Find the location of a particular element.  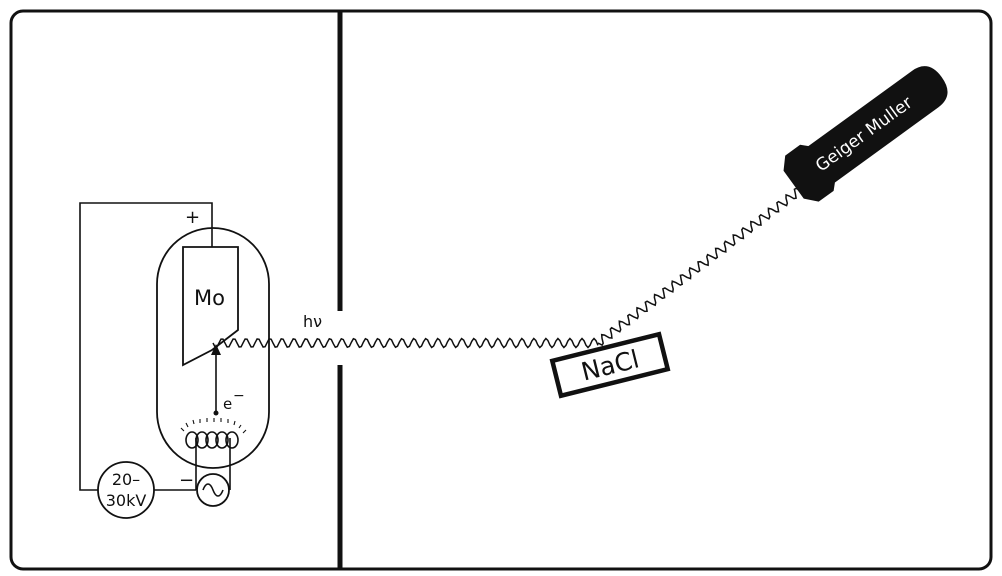

electron-source-dot is located at coordinates (216, 413).